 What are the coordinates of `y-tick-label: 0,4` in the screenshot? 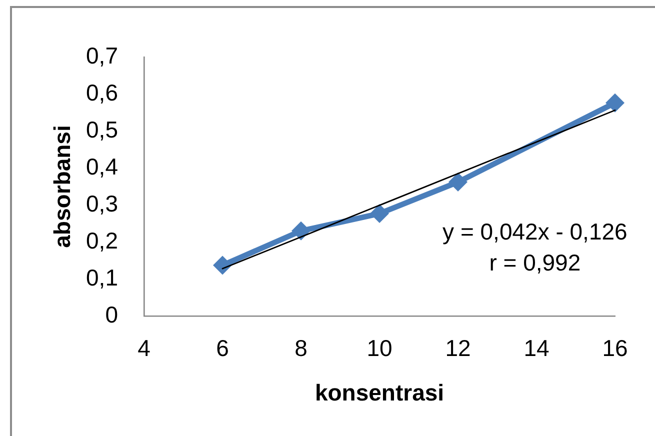 It's located at (102, 166).